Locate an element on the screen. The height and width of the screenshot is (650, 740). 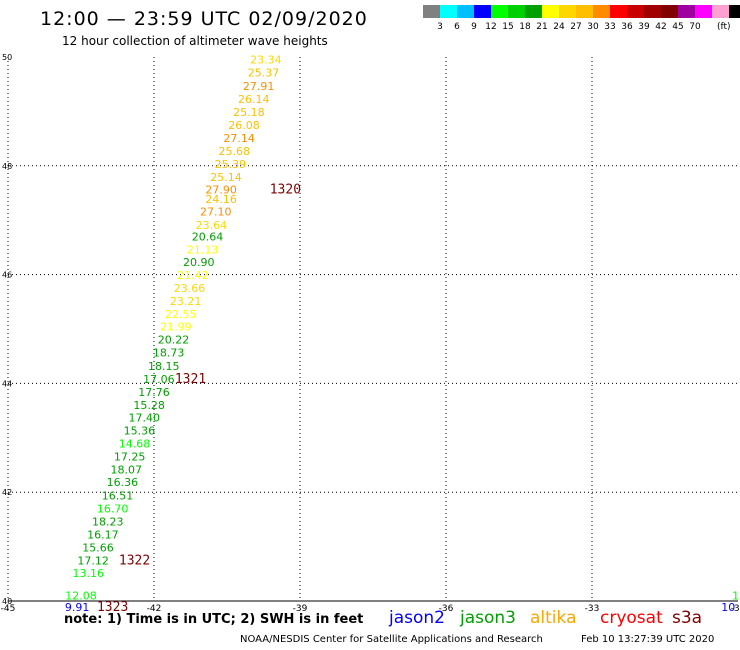
legend-label: 24 is located at coordinates (559, 27).